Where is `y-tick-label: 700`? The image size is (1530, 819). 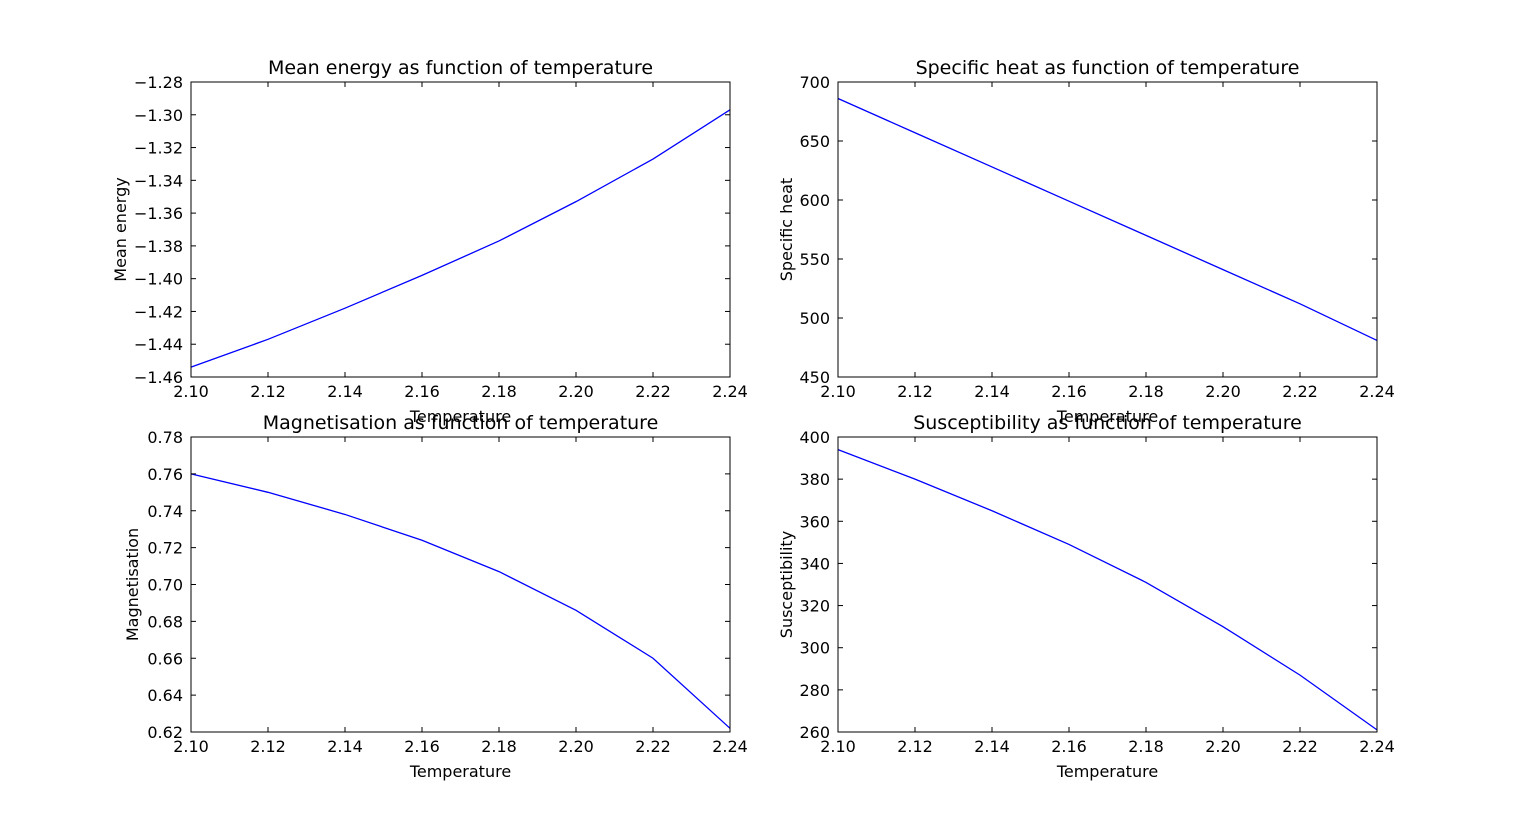 y-tick-label: 700 is located at coordinates (814, 82).